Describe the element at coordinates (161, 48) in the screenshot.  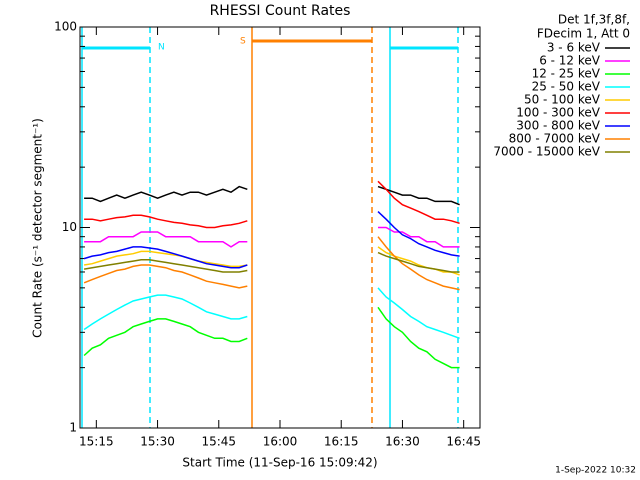
I see `annotation: N` at that location.